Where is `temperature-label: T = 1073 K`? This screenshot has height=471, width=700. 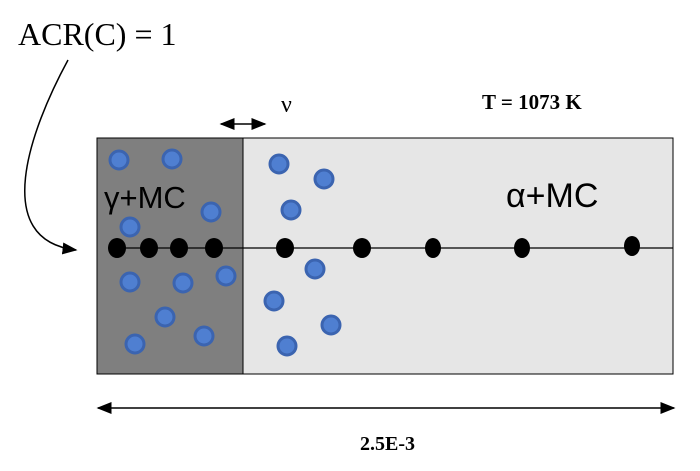
temperature-label: T = 1073 K is located at coordinates (532, 102).